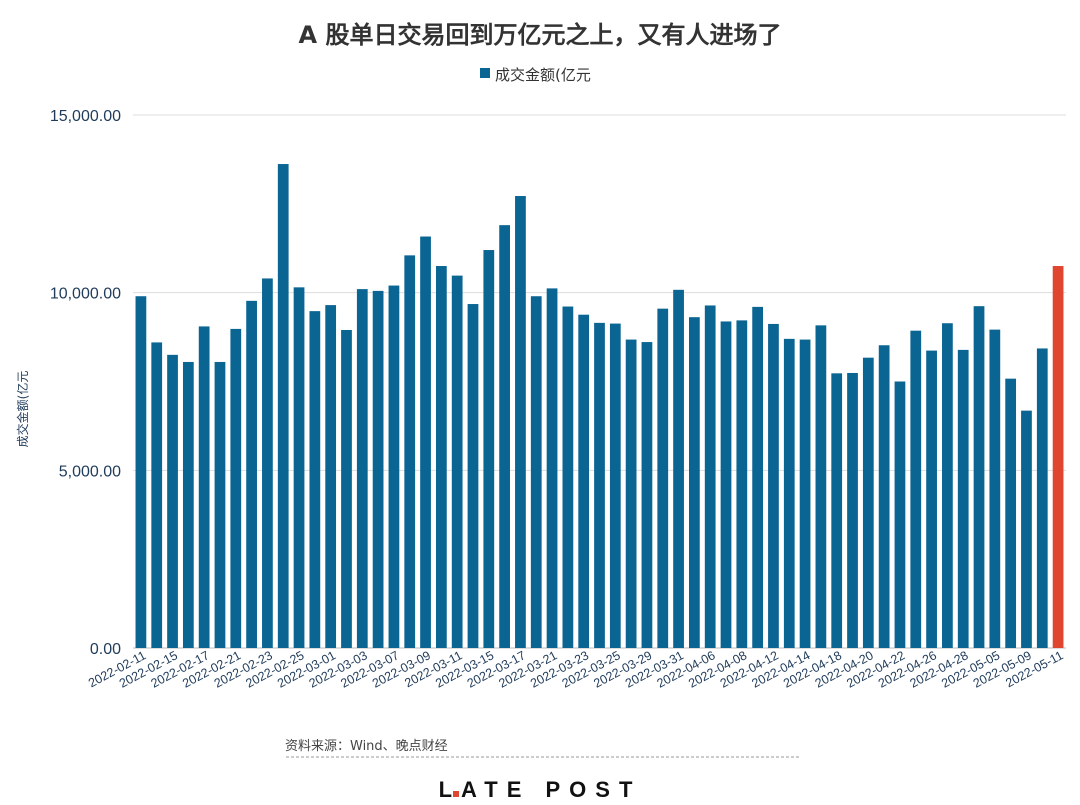  Describe the element at coordinates (540, 789) in the screenshot. I see `brand-logo: LATE POST` at that location.